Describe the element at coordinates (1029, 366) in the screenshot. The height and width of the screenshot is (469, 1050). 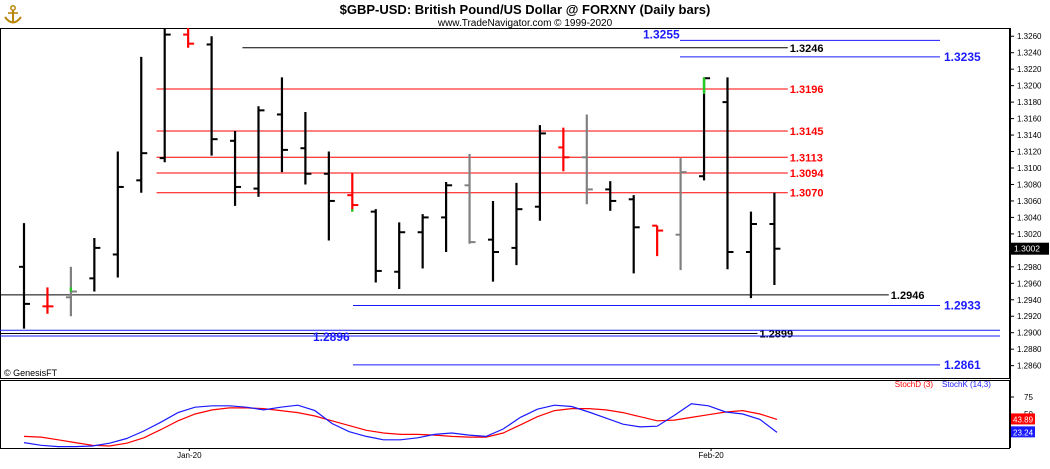
I see `price-tick-label: 1.2860` at that location.